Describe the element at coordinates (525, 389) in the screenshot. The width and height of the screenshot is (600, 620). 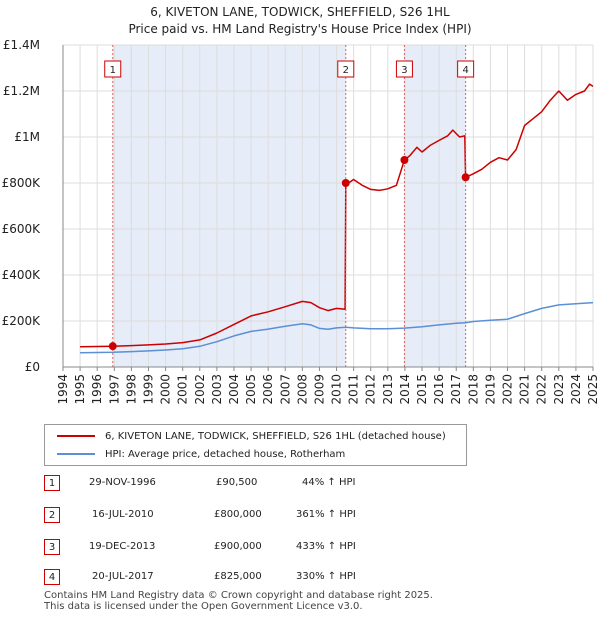
I see `x-tick-label: 2021` at that location.